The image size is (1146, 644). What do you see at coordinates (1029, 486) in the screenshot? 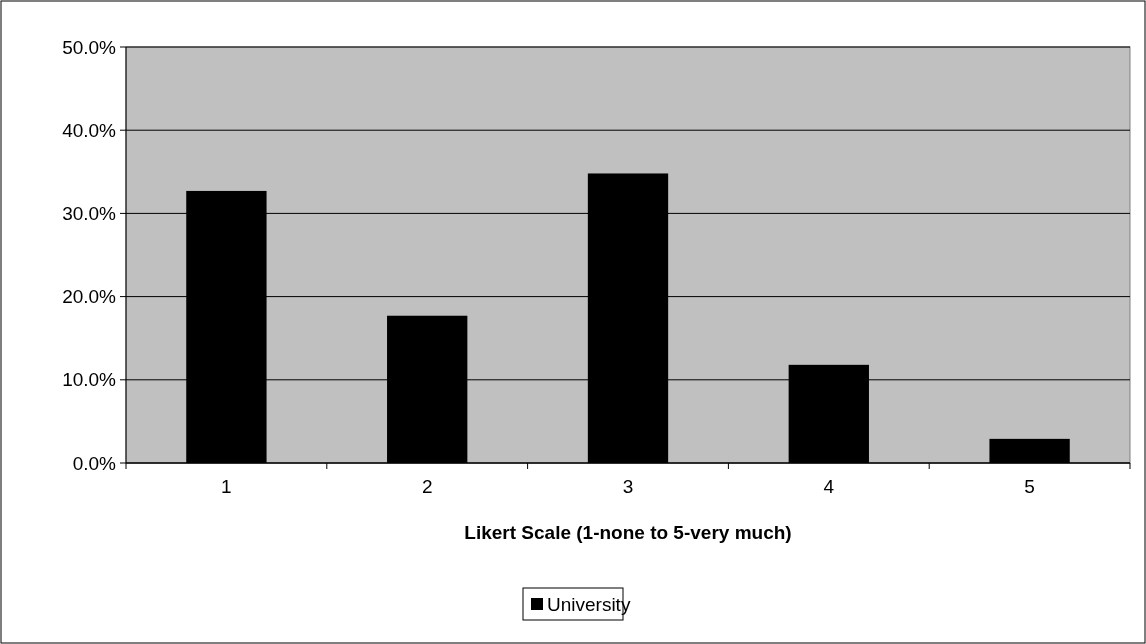
I see `x-tick-label: 5` at bounding box center [1029, 486].